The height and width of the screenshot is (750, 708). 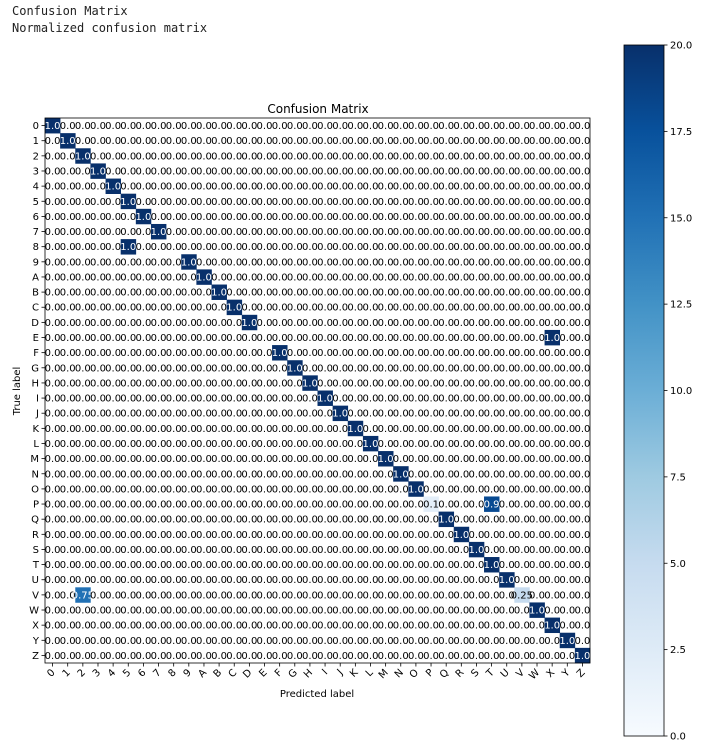 I want to click on y-tick-label: N, so click(x=35, y=474).